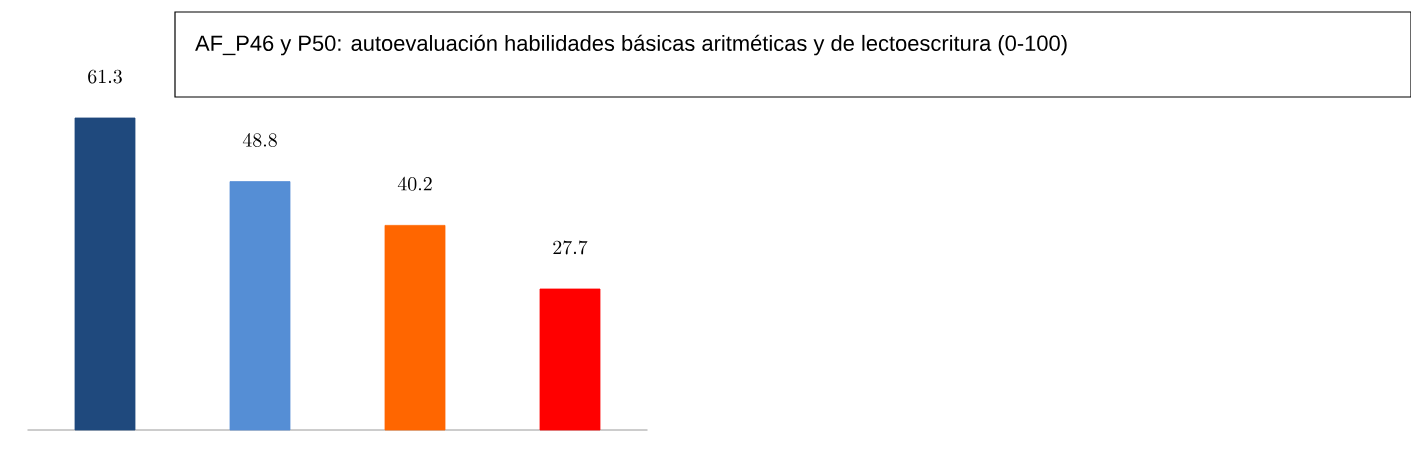  Describe the element at coordinates (631, 45) in the screenshot. I see `chart-title: AF_P46 y P50: autoevaluación habilidades básicas aritméticas y de lectoescritura (0-100)` at that location.